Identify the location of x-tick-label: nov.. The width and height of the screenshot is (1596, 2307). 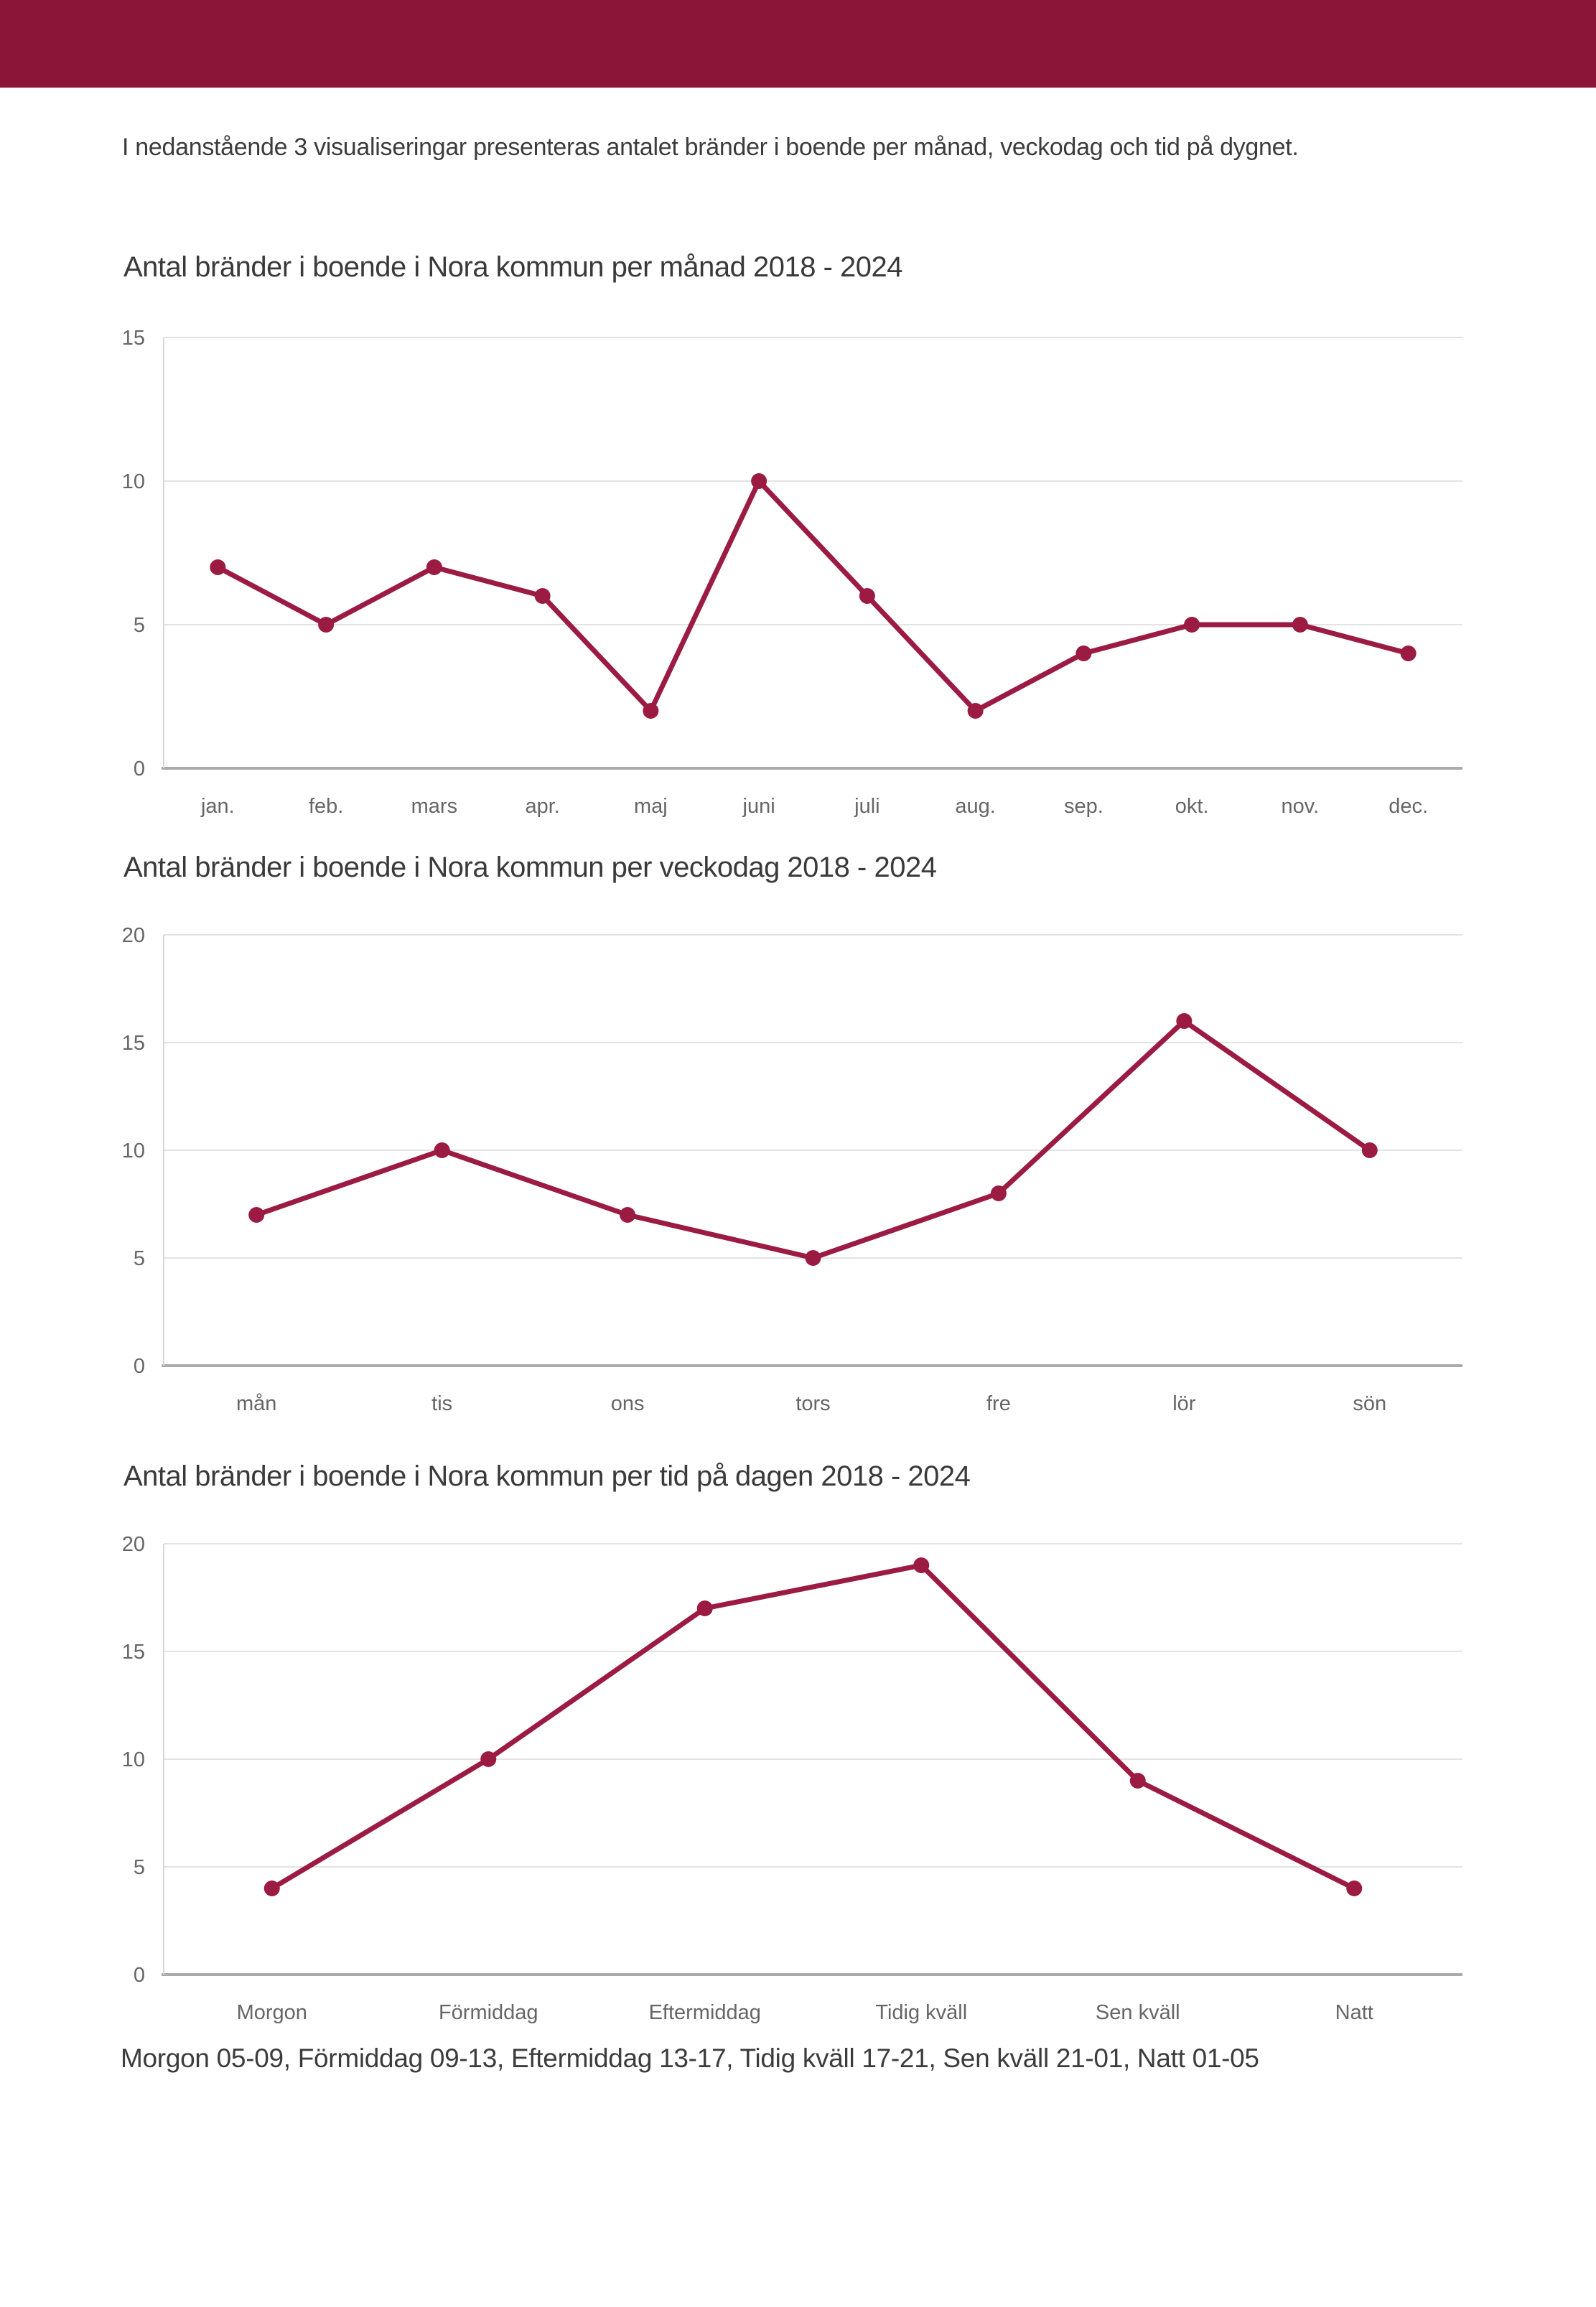
(1301, 806).